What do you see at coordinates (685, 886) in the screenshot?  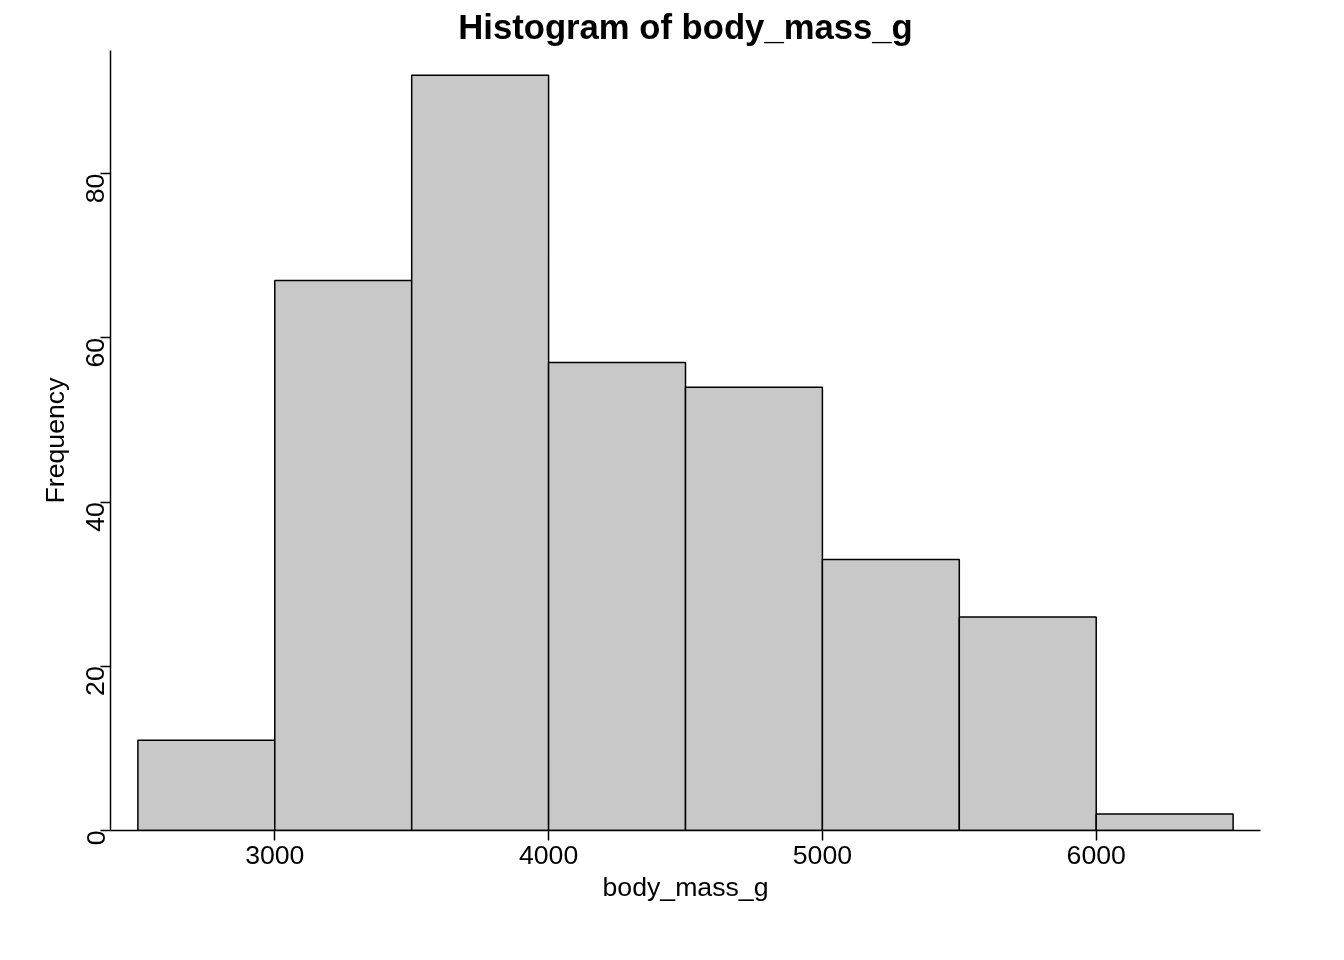 I see `x-axis-title: body_mass_g` at bounding box center [685, 886].